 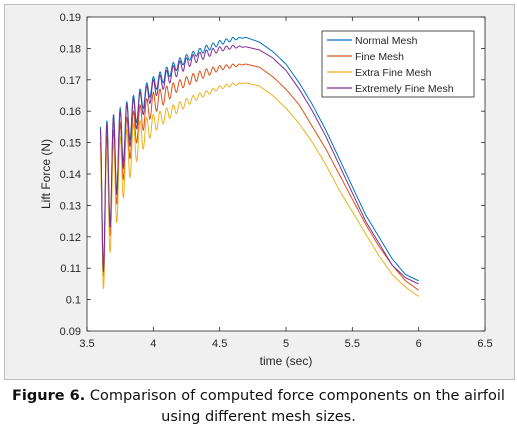 I want to click on y-tick-label: 0.16, so click(x=70, y=112).